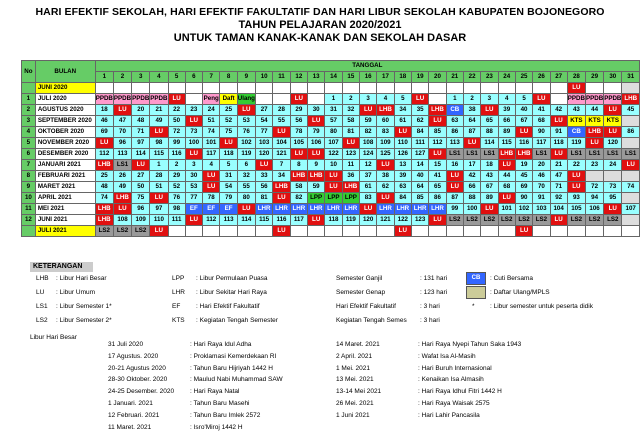  What do you see at coordinates (489, 77) in the screenshot?
I see `day-header: 23` at bounding box center [489, 77].